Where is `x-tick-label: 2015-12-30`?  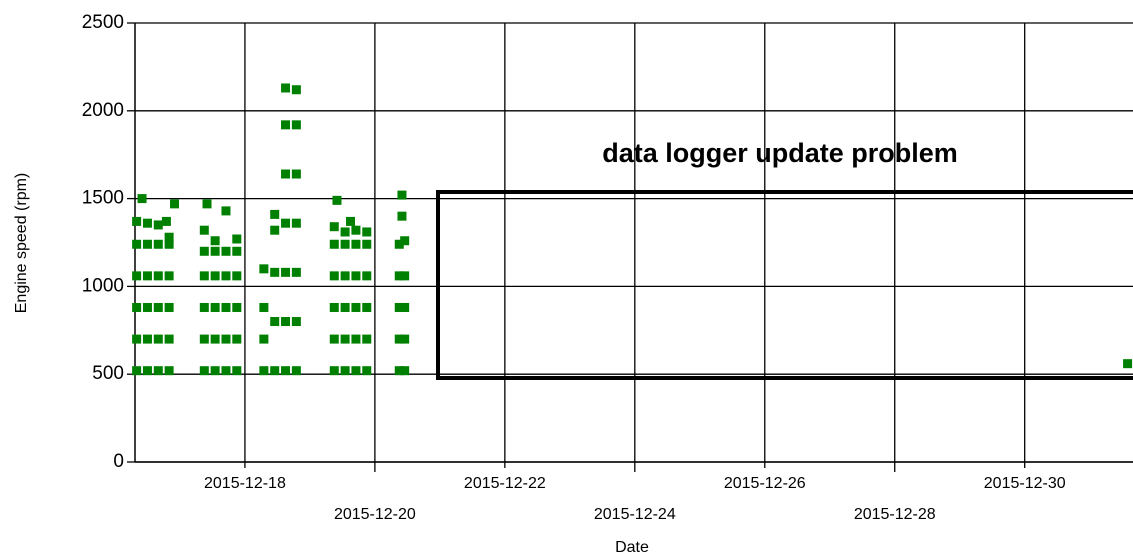 x-tick-label: 2015-12-30 is located at coordinates (1025, 483).